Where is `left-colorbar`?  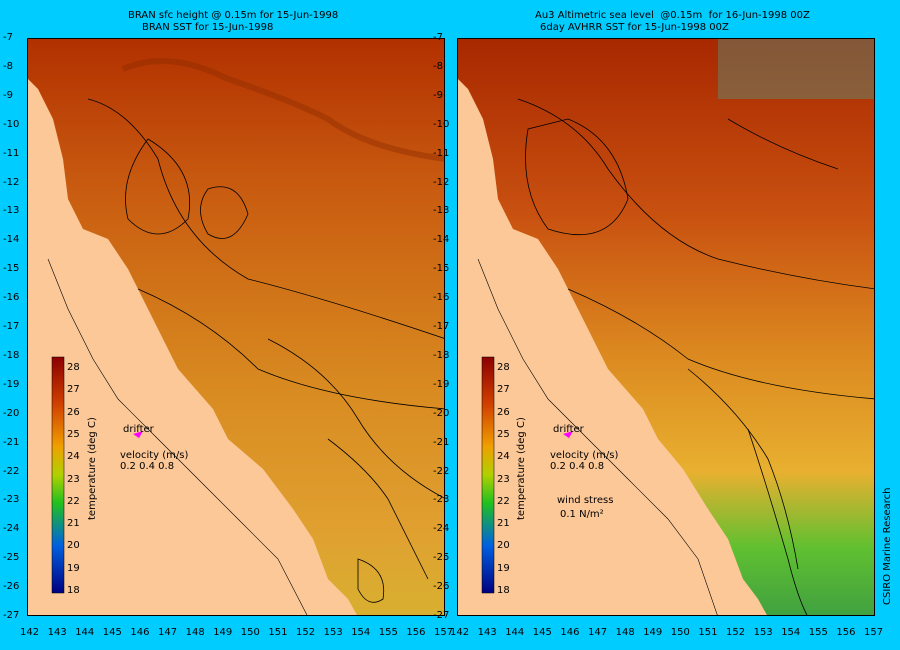
left-colorbar is located at coordinates (58, 475).